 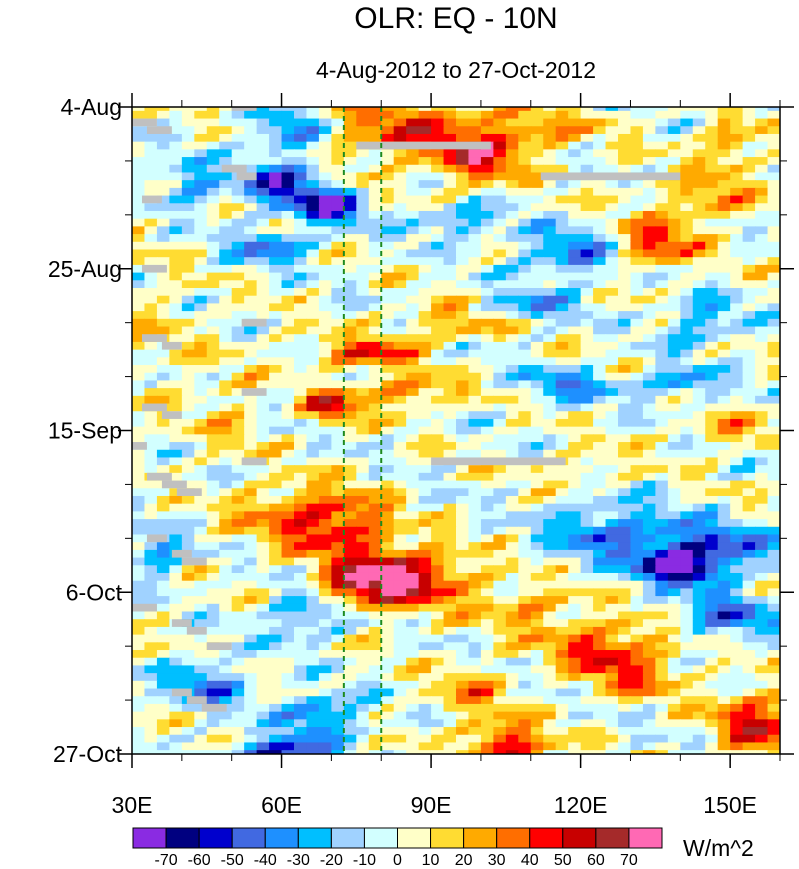 I want to click on colorbar-tick-label: 40, so click(x=530, y=860).